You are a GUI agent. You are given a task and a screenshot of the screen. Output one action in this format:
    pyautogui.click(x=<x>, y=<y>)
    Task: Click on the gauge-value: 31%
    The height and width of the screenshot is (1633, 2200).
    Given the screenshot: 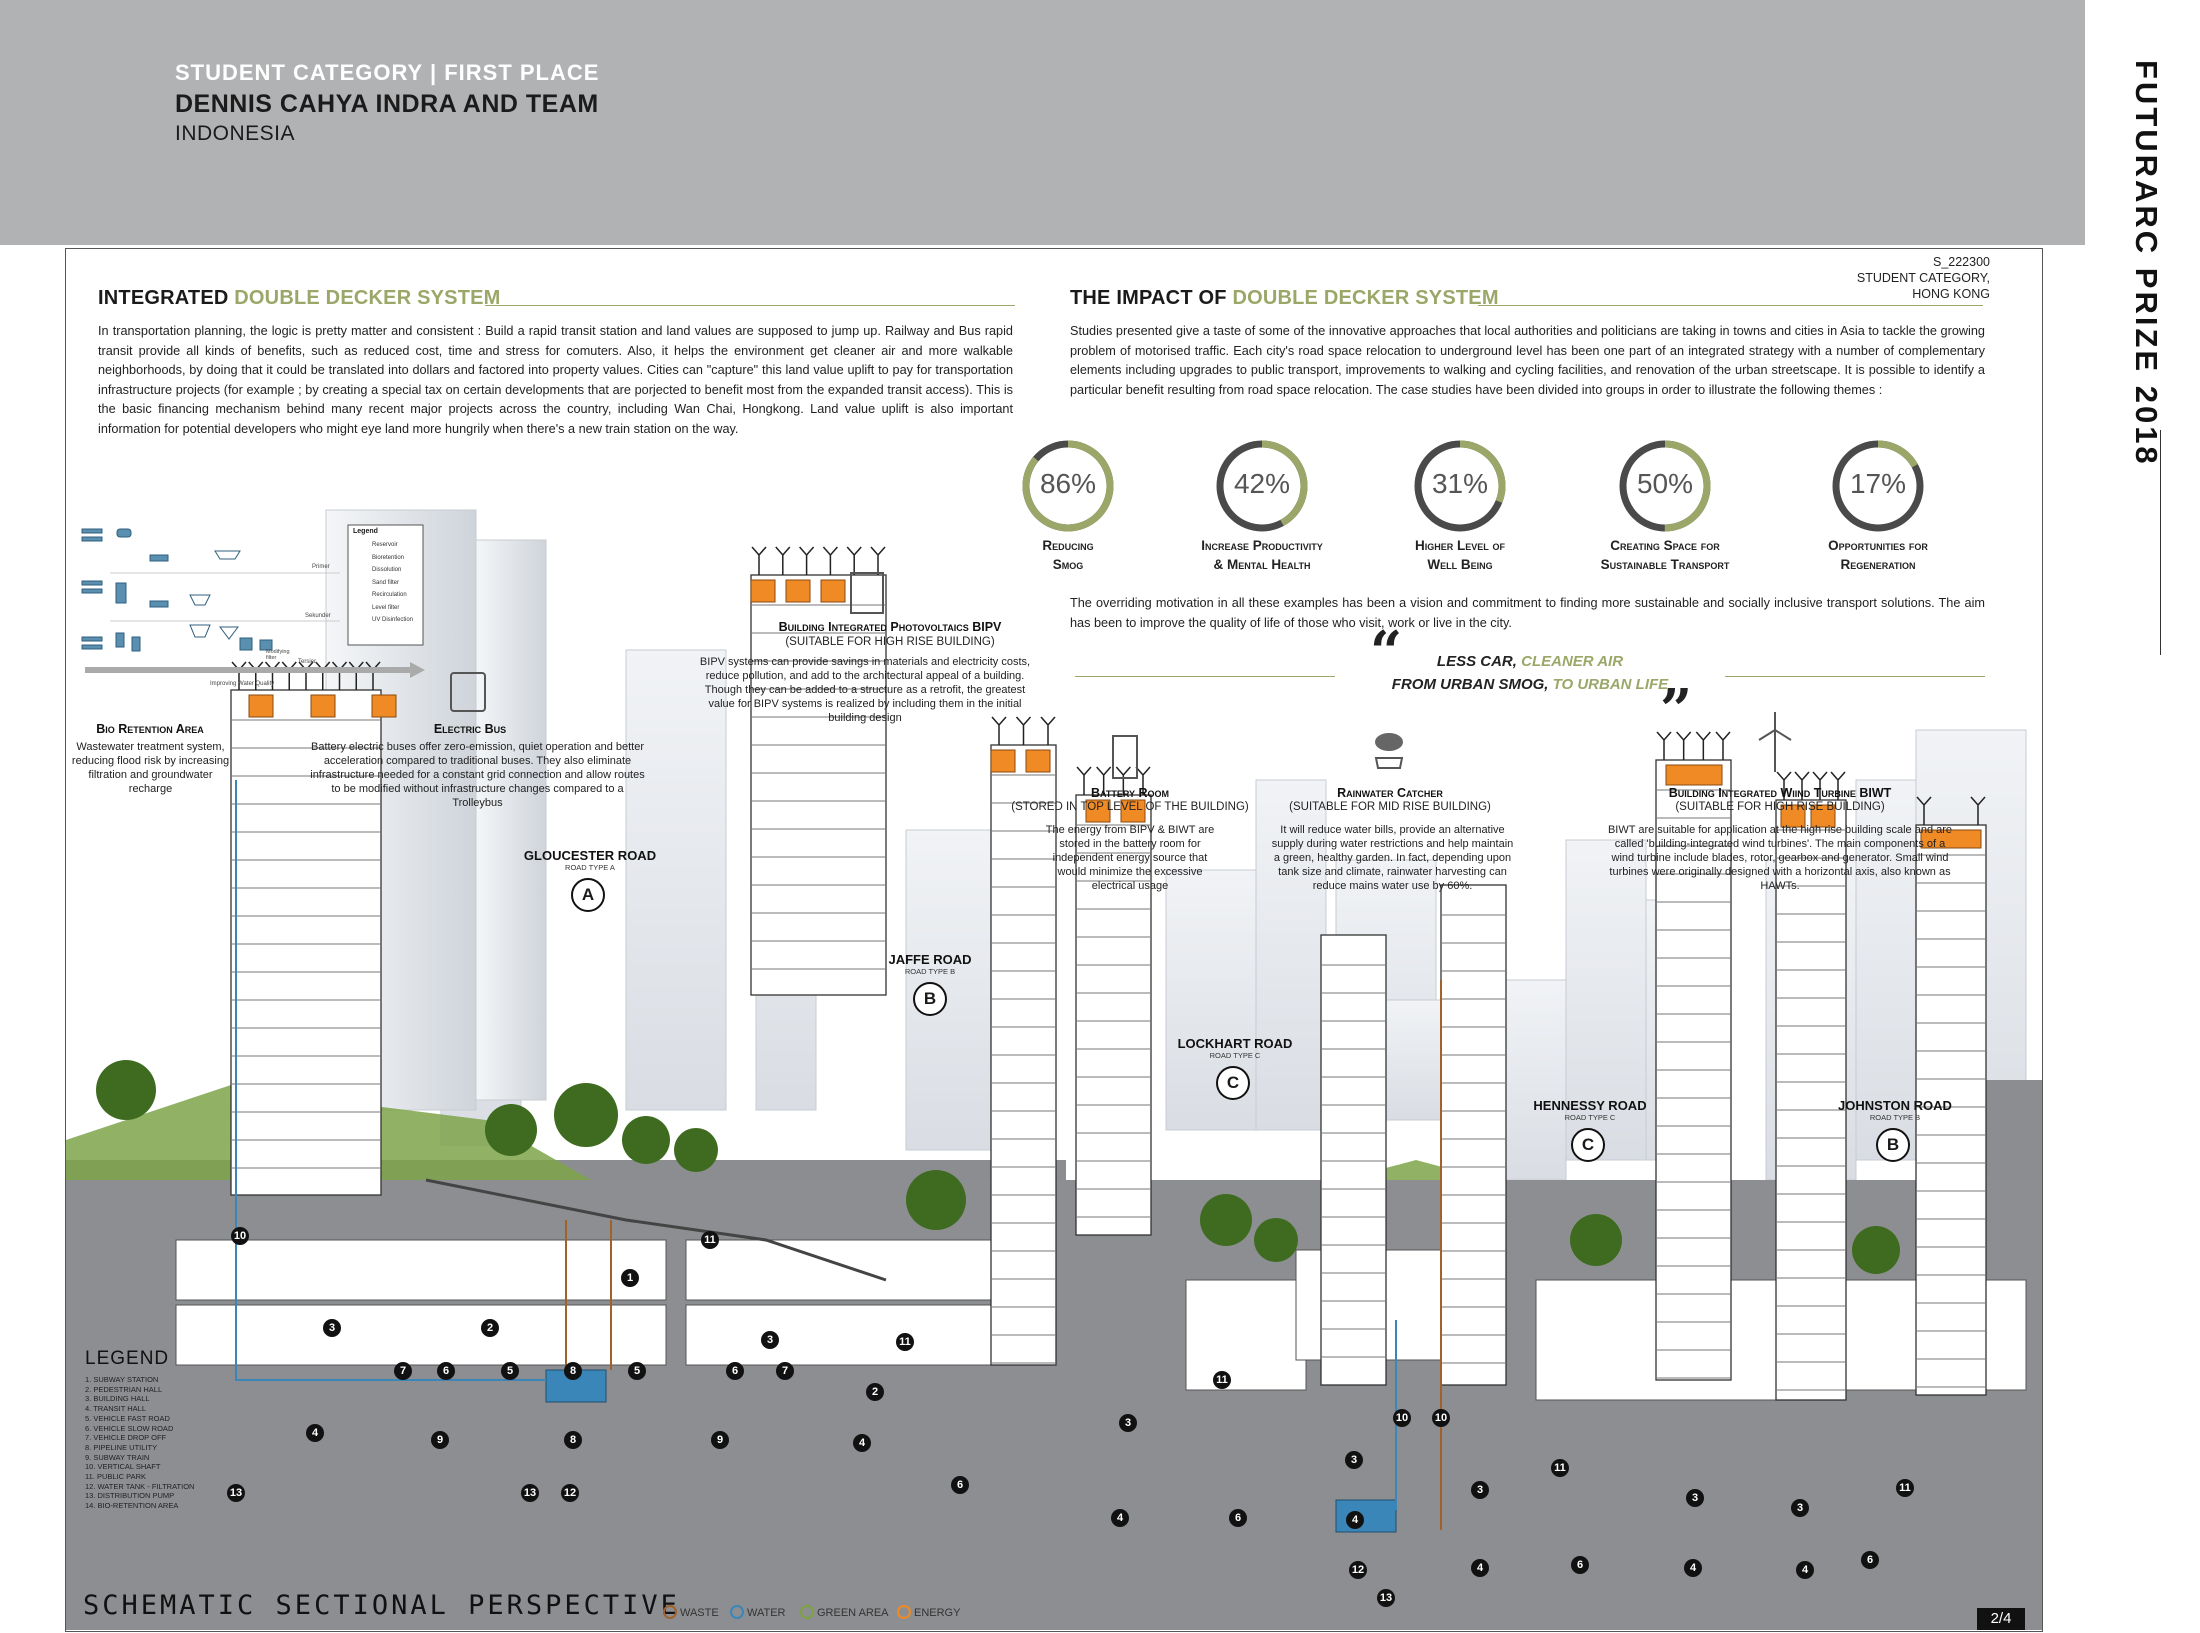 What is the action you would take?
    pyautogui.click(x=1460, y=483)
    